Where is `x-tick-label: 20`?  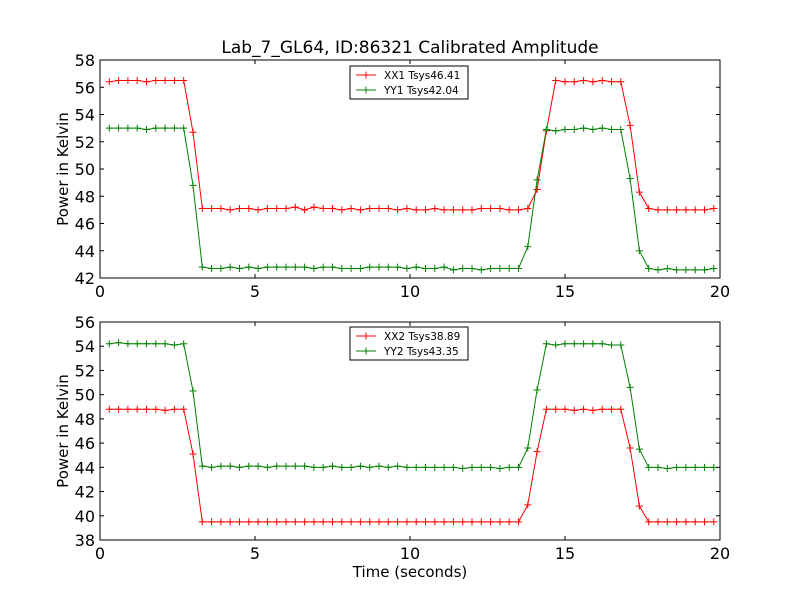 x-tick-label: 20 is located at coordinates (720, 291).